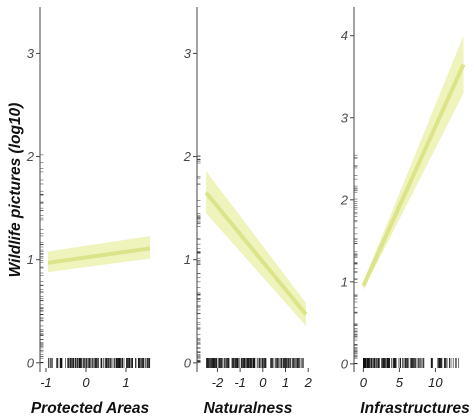 The image size is (474, 418). Describe the element at coordinates (218, 382) in the screenshot. I see `x-tick-label: -2` at that location.